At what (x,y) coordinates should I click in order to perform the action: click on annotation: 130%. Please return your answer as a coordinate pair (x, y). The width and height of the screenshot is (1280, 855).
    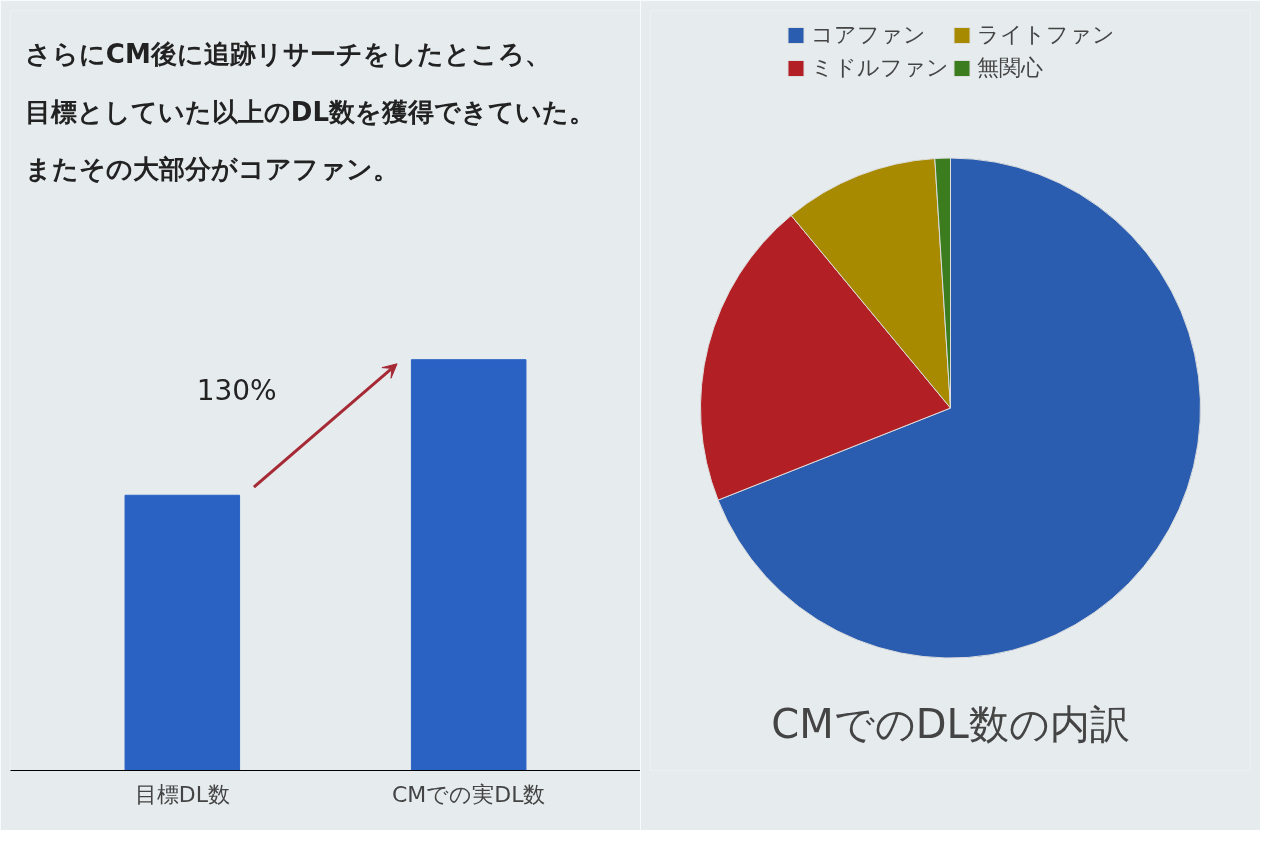
    Looking at the image, I should click on (236, 390).